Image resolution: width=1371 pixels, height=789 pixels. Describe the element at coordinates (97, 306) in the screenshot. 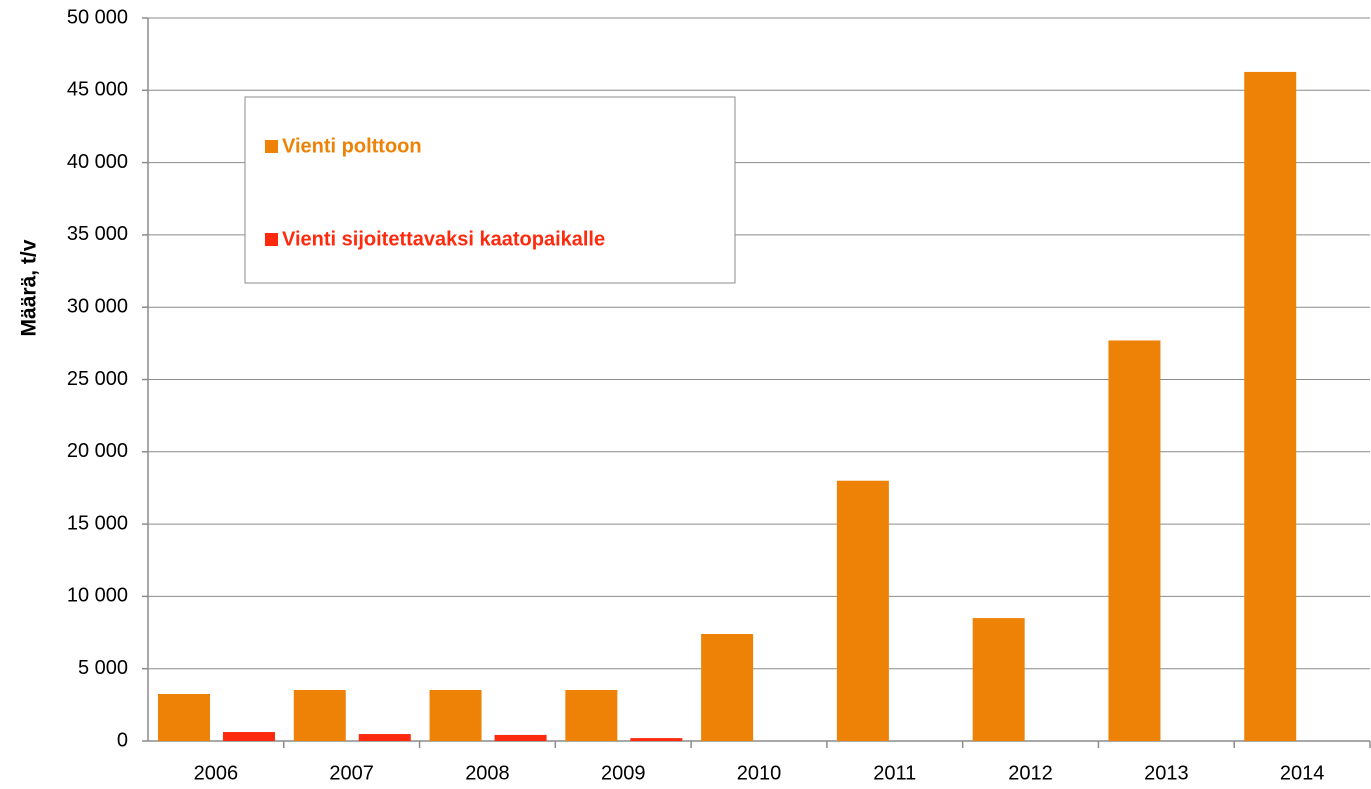

I see `y-tick-label: 30 000` at that location.